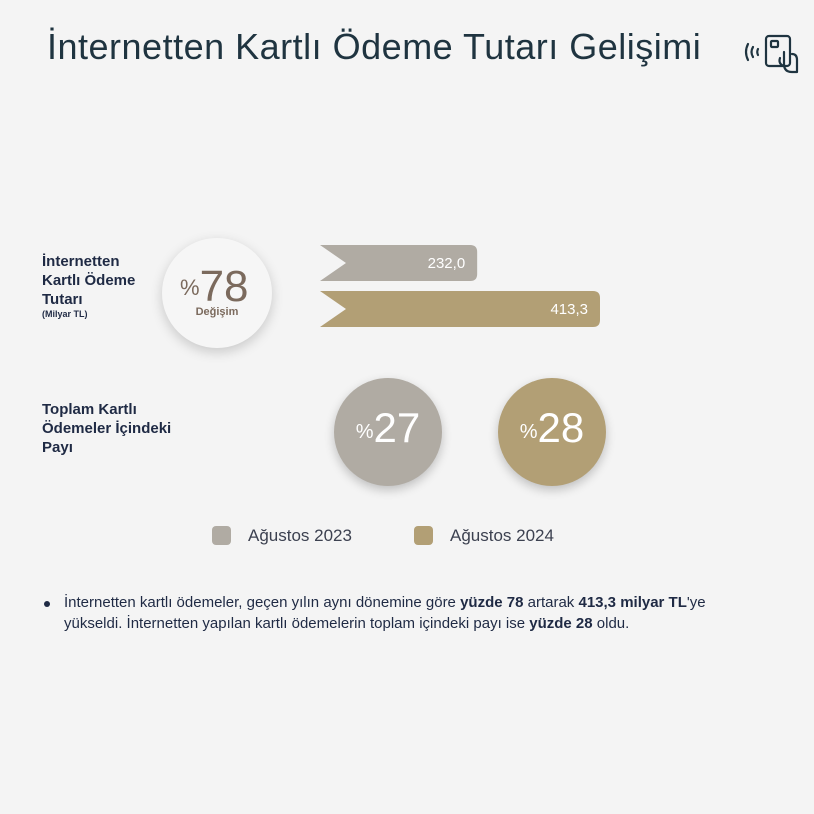 Image resolution: width=814 pixels, height=814 pixels. What do you see at coordinates (447, 263) in the screenshot?
I see `bar-2023-label: 232,0` at bounding box center [447, 263].